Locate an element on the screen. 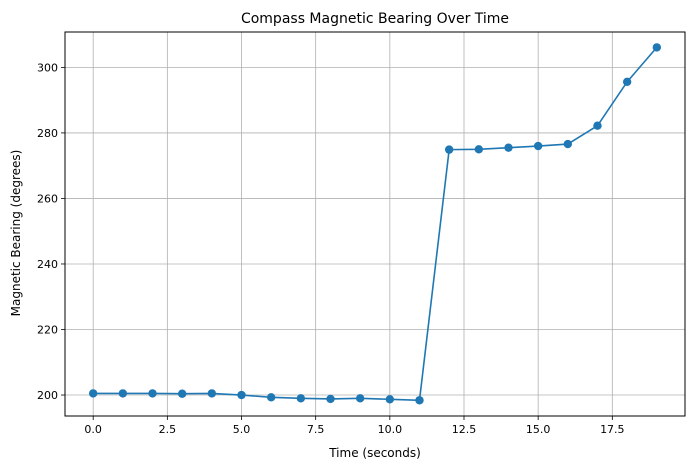 The width and height of the screenshot is (695, 470). y-axis-label: Magnetic Bearing (degrees) is located at coordinates (16, 233).